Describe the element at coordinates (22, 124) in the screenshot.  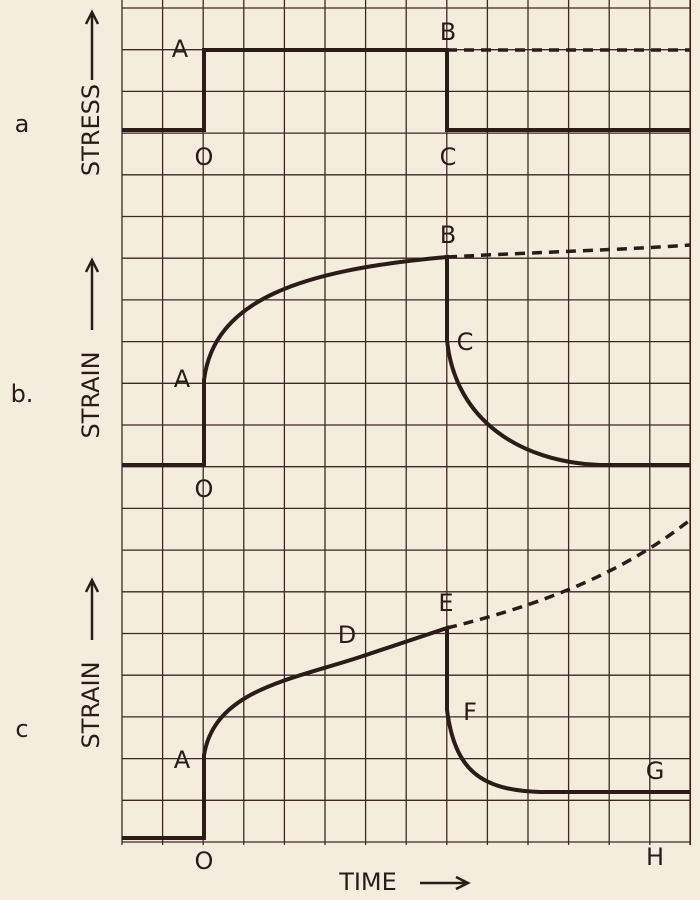
I see `panel-label: a` at that location.